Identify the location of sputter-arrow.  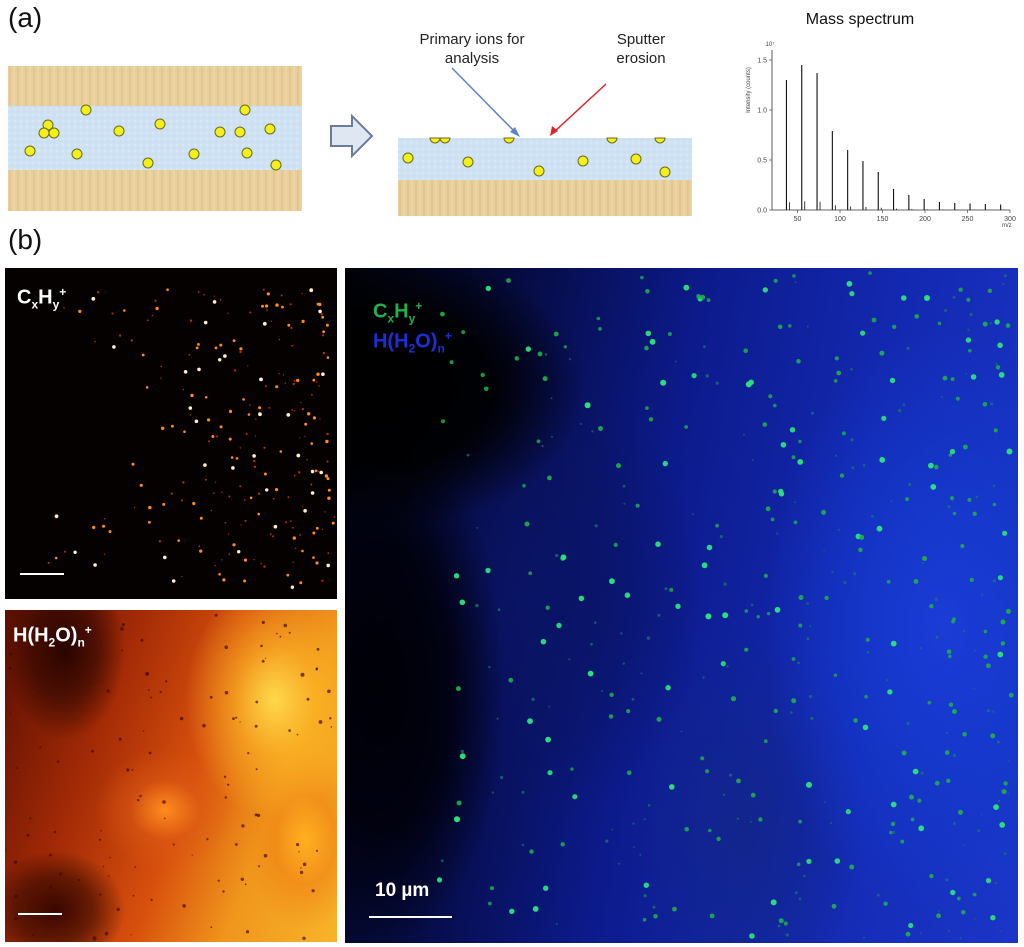
(580, 108).